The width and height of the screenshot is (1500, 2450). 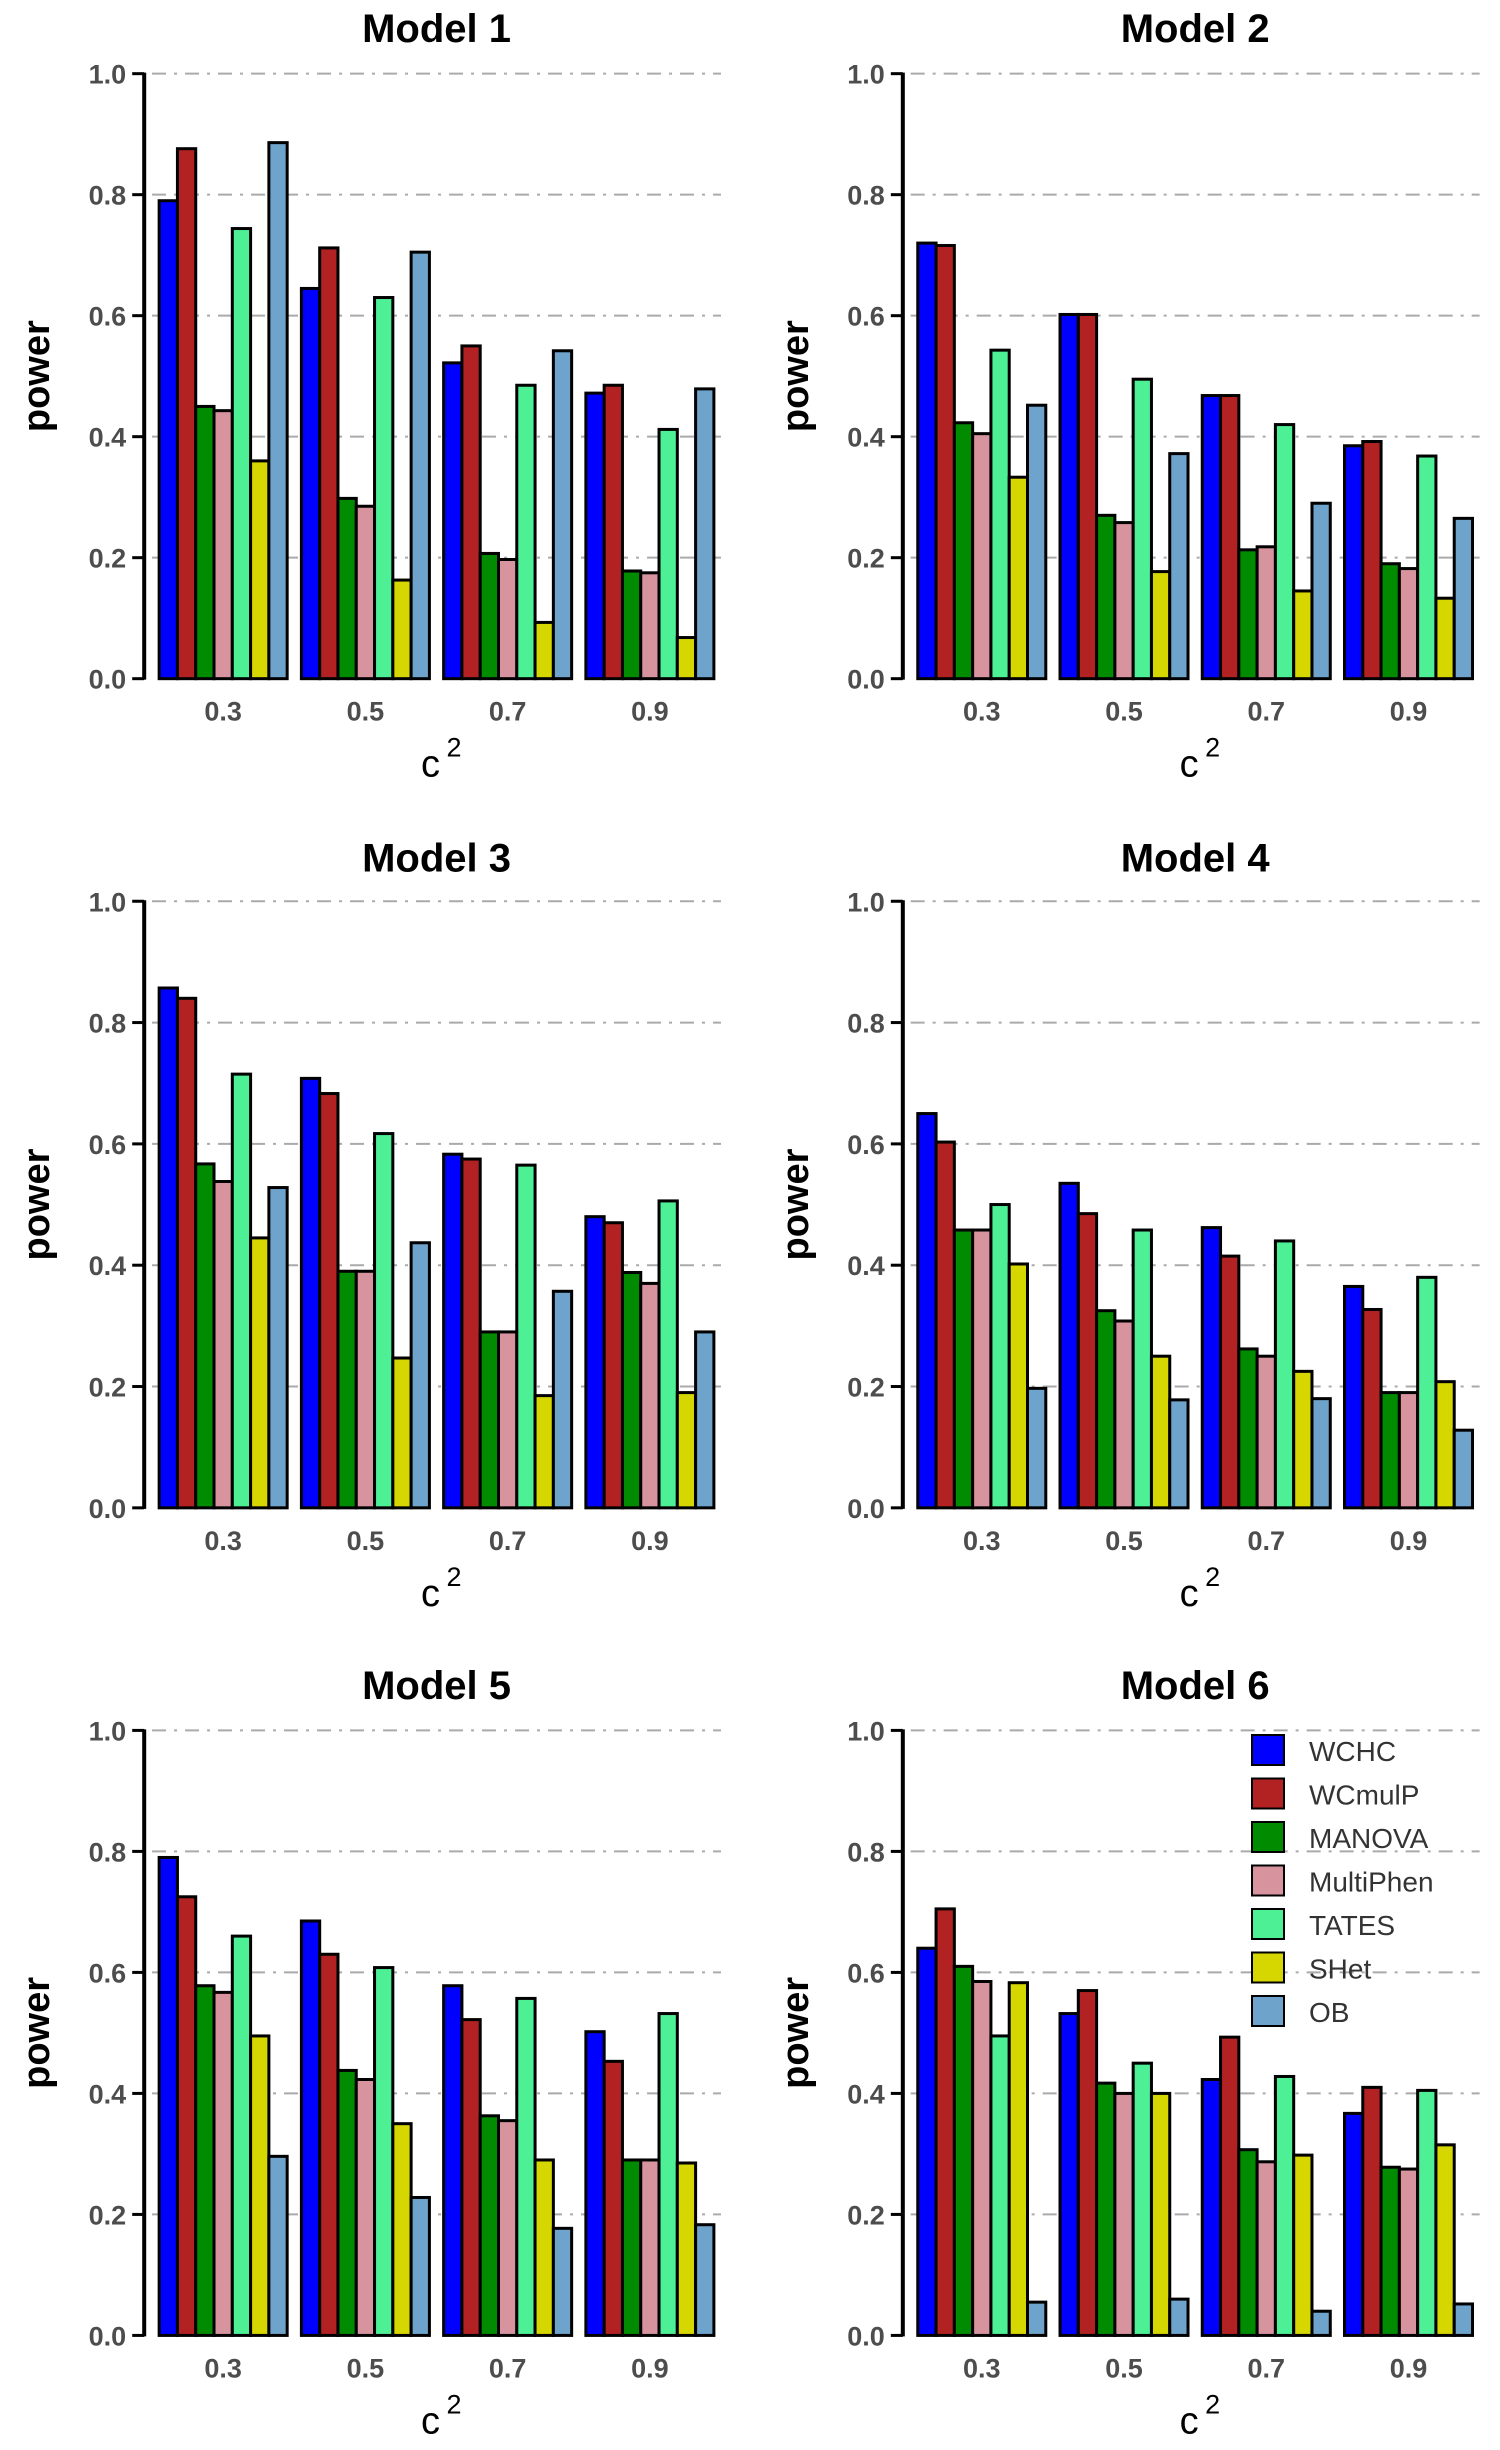 What do you see at coordinates (1268, 1967) in the screenshot?
I see `legend-swatch-shet` at bounding box center [1268, 1967].